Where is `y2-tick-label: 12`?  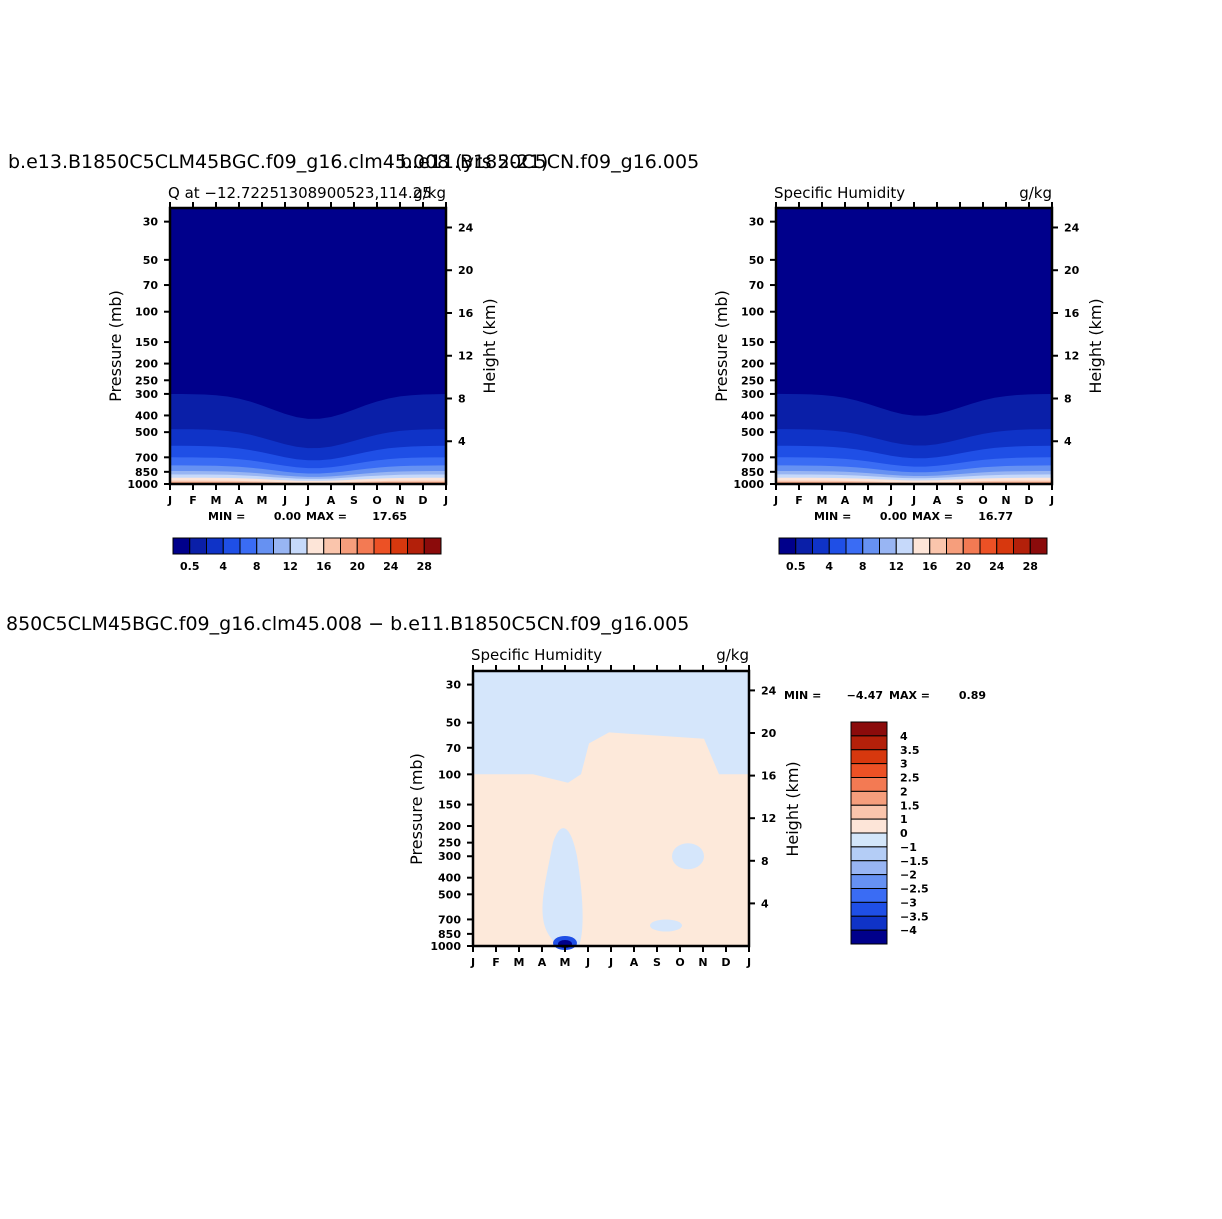 y2-tick-label: 12 is located at coordinates (465, 356).